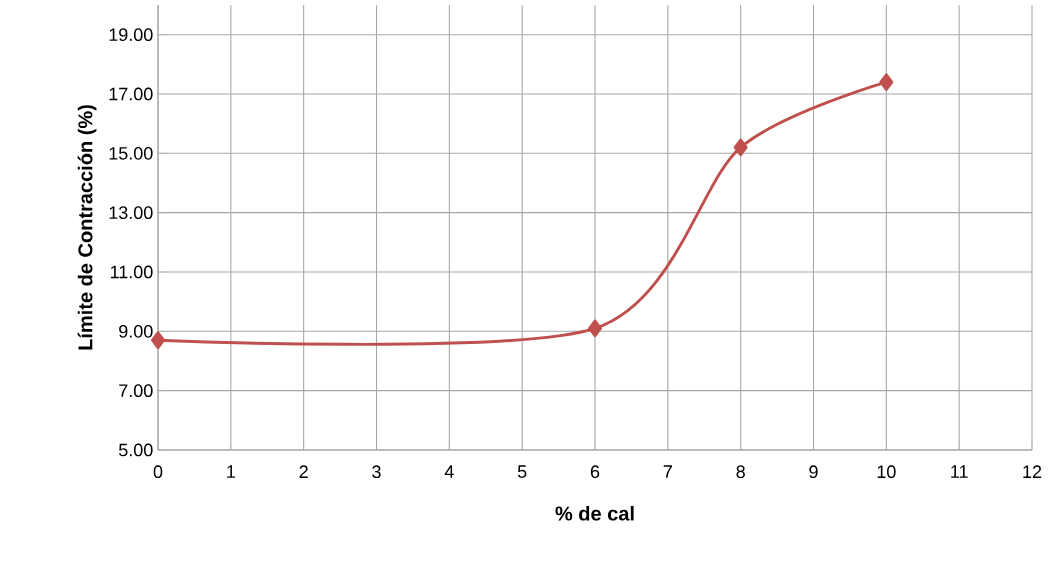 The image size is (1054, 577). I want to click on x-tick-label: 1, so click(231, 471).